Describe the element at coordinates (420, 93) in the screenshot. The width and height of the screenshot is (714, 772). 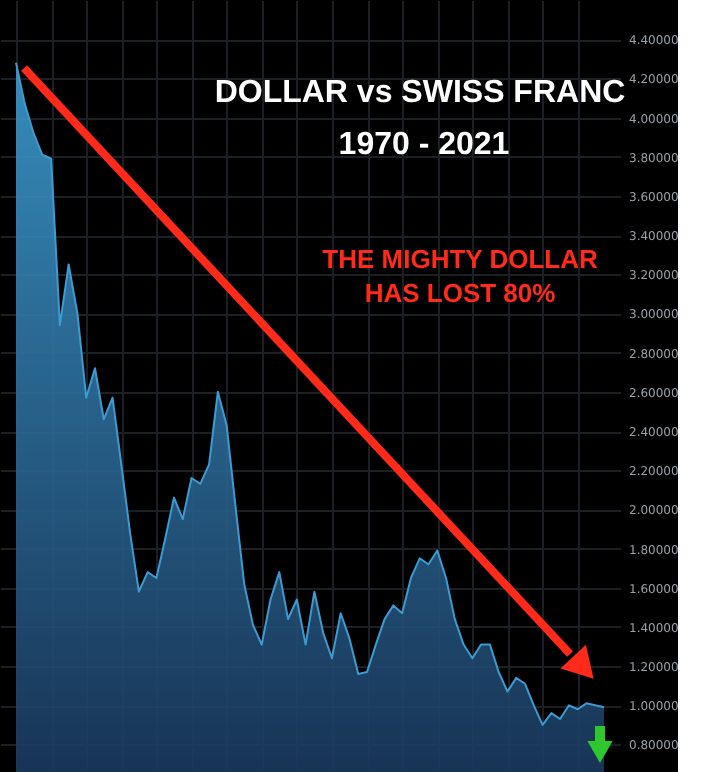
I see `text: DOLLAR vs SWISS FRANC` at that location.